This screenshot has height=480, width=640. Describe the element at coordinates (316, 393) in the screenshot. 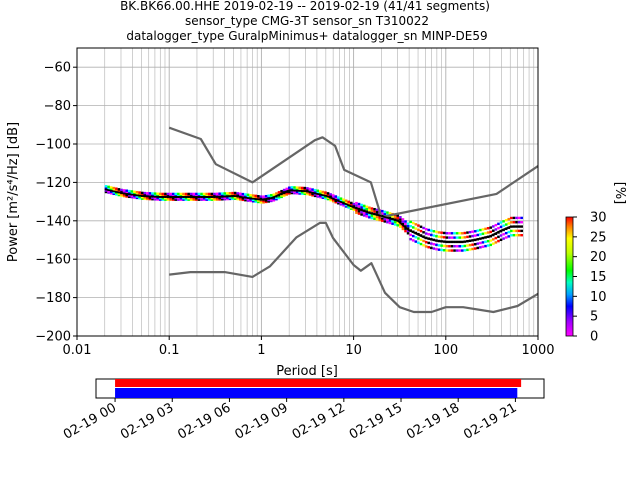

I see `coverage-bar-bottom` at that location.